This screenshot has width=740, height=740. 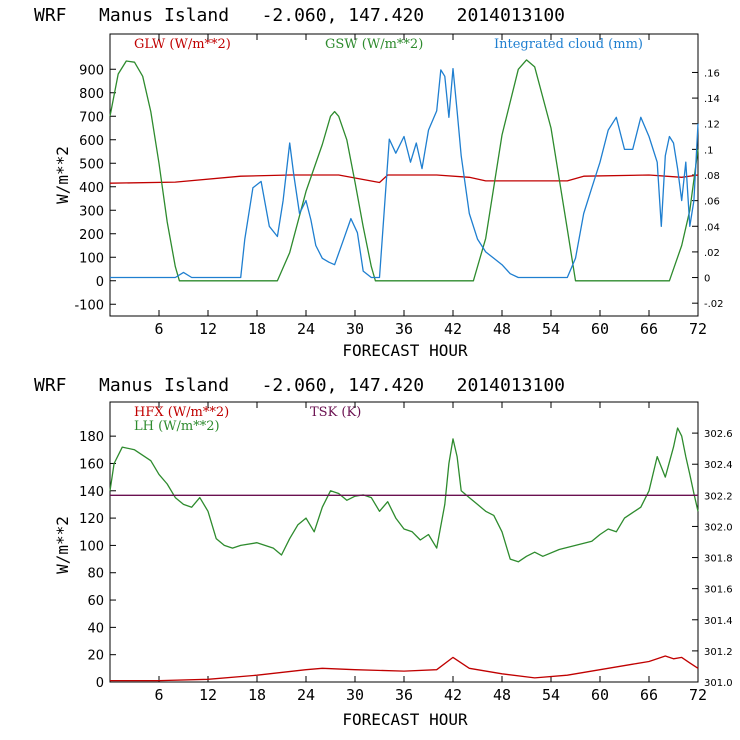 What do you see at coordinates (712, 176) in the screenshot?
I see `y-right-tick-label: .08` at bounding box center [712, 176].